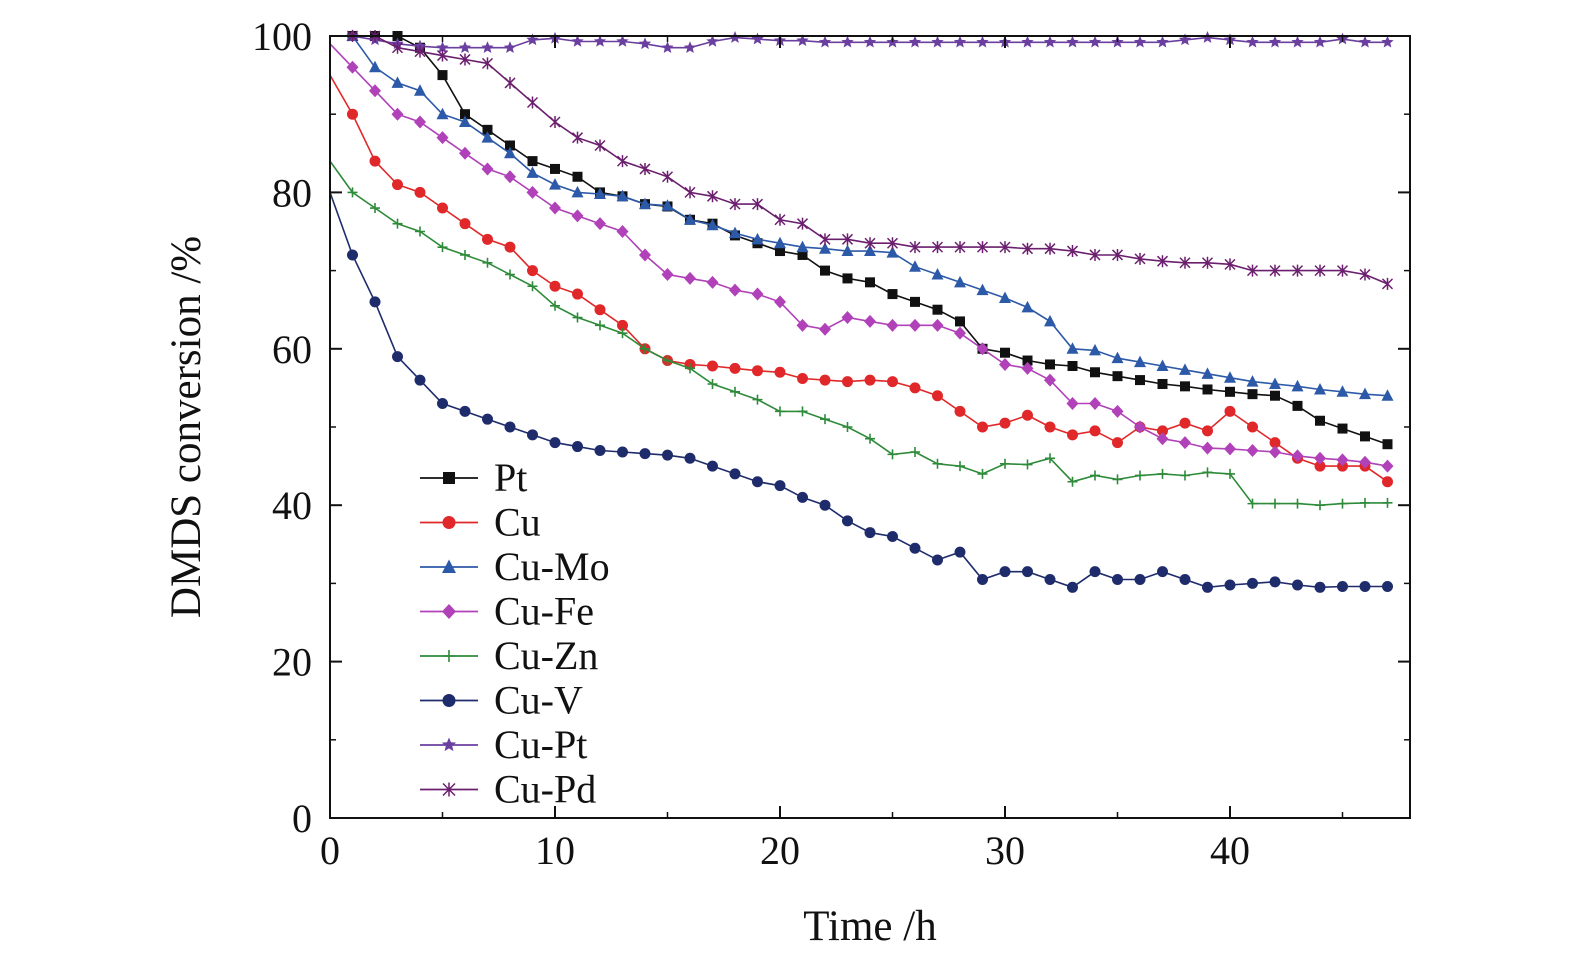 Image resolution: width=1575 pixels, height=965 pixels. What do you see at coordinates (862, 41) in the screenshot?
I see `series-cu-pt` at bounding box center [862, 41].